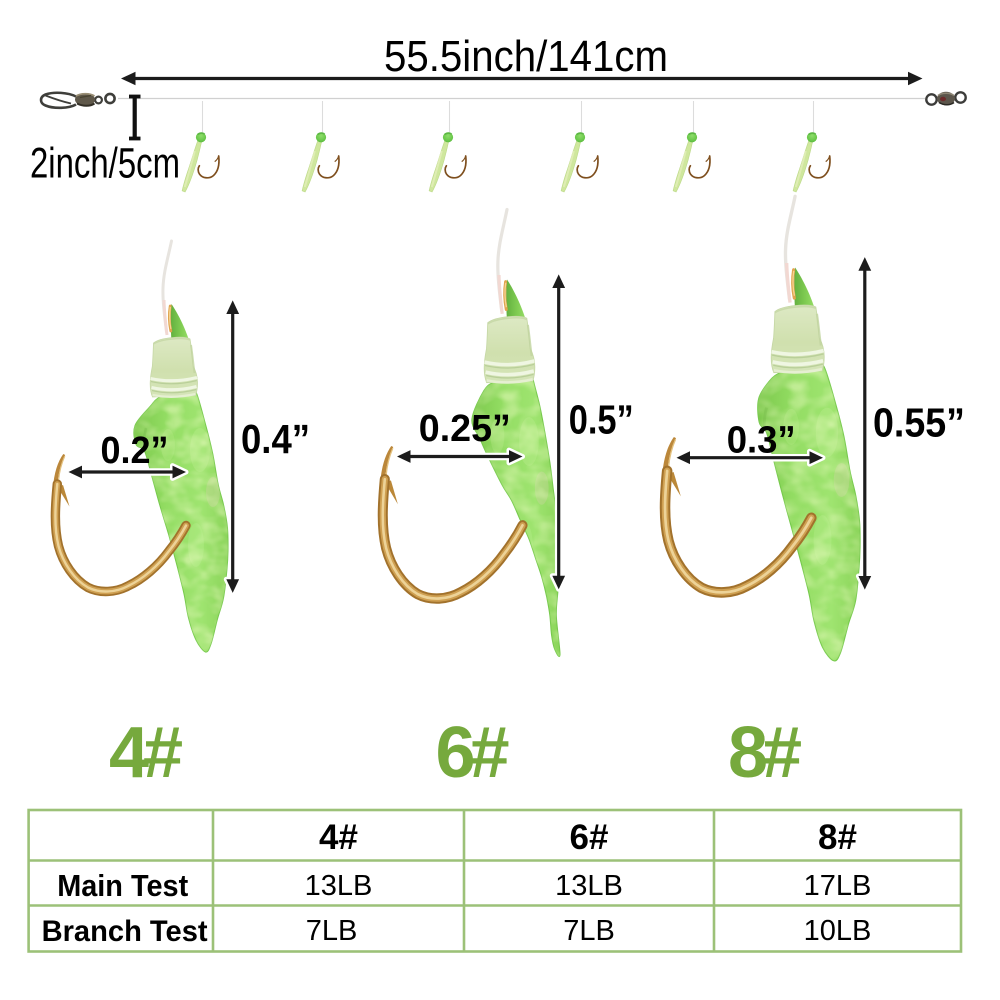 The width and height of the screenshot is (1000, 1000). Describe the element at coordinates (135, 451) in the screenshot. I see `svg-text: 0.2”` at that location.